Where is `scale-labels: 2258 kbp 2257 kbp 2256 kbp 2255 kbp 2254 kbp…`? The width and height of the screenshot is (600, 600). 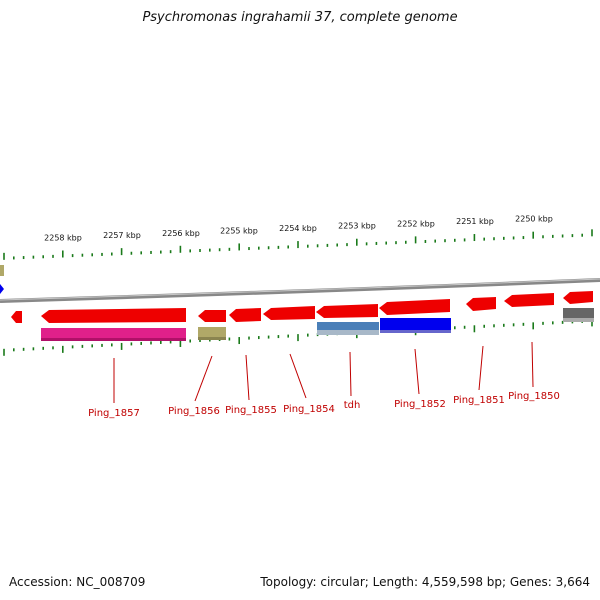
scale-labels: 2258 kbp 2257 kbp 2256 kbp 2255 kbp 2254 kbp… is located at coordinates (298, 229).